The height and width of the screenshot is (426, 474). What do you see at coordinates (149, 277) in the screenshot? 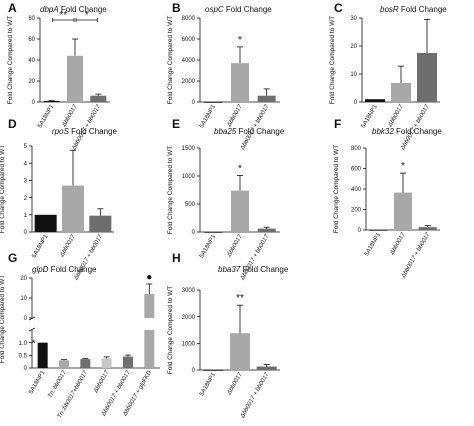
I see `significance-marker: ●` at bounding box center [149, 277].